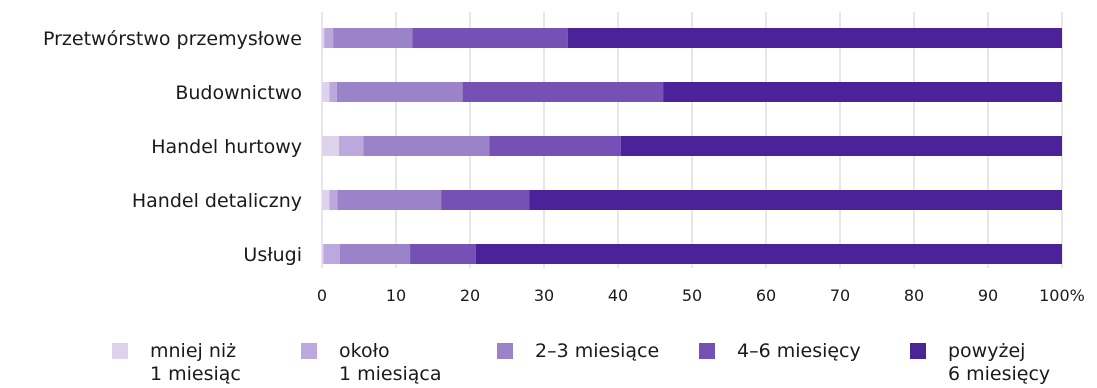 The image size is (1097, 388). What do you see at coordinates (195, 362) in the screenshot?
I see `legend-label: mniej niż 1 miesiąc` at bounding box center [195, 362].